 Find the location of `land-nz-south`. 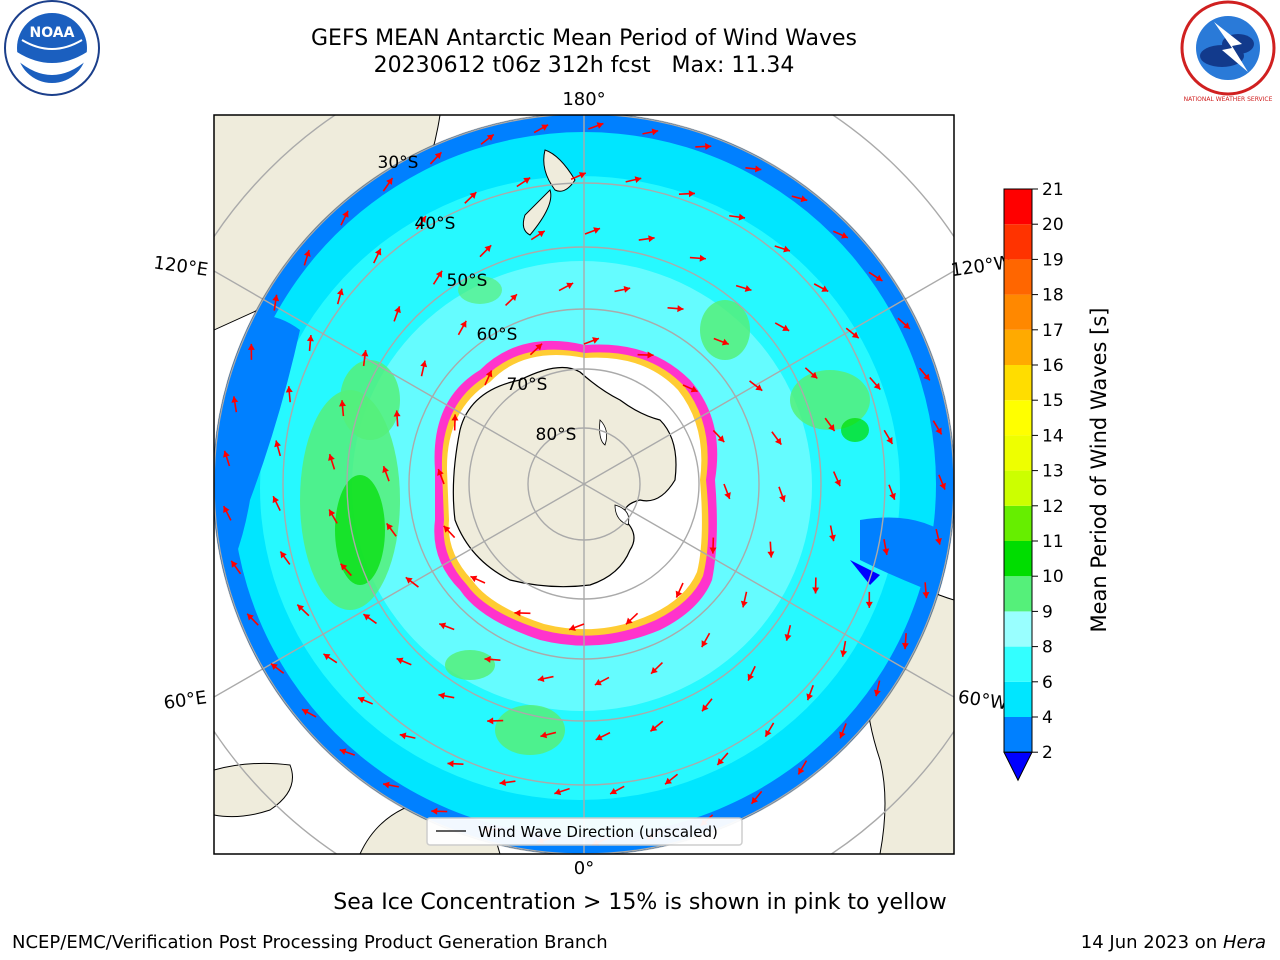

land-nz-south is located at coordinates (537, 212).